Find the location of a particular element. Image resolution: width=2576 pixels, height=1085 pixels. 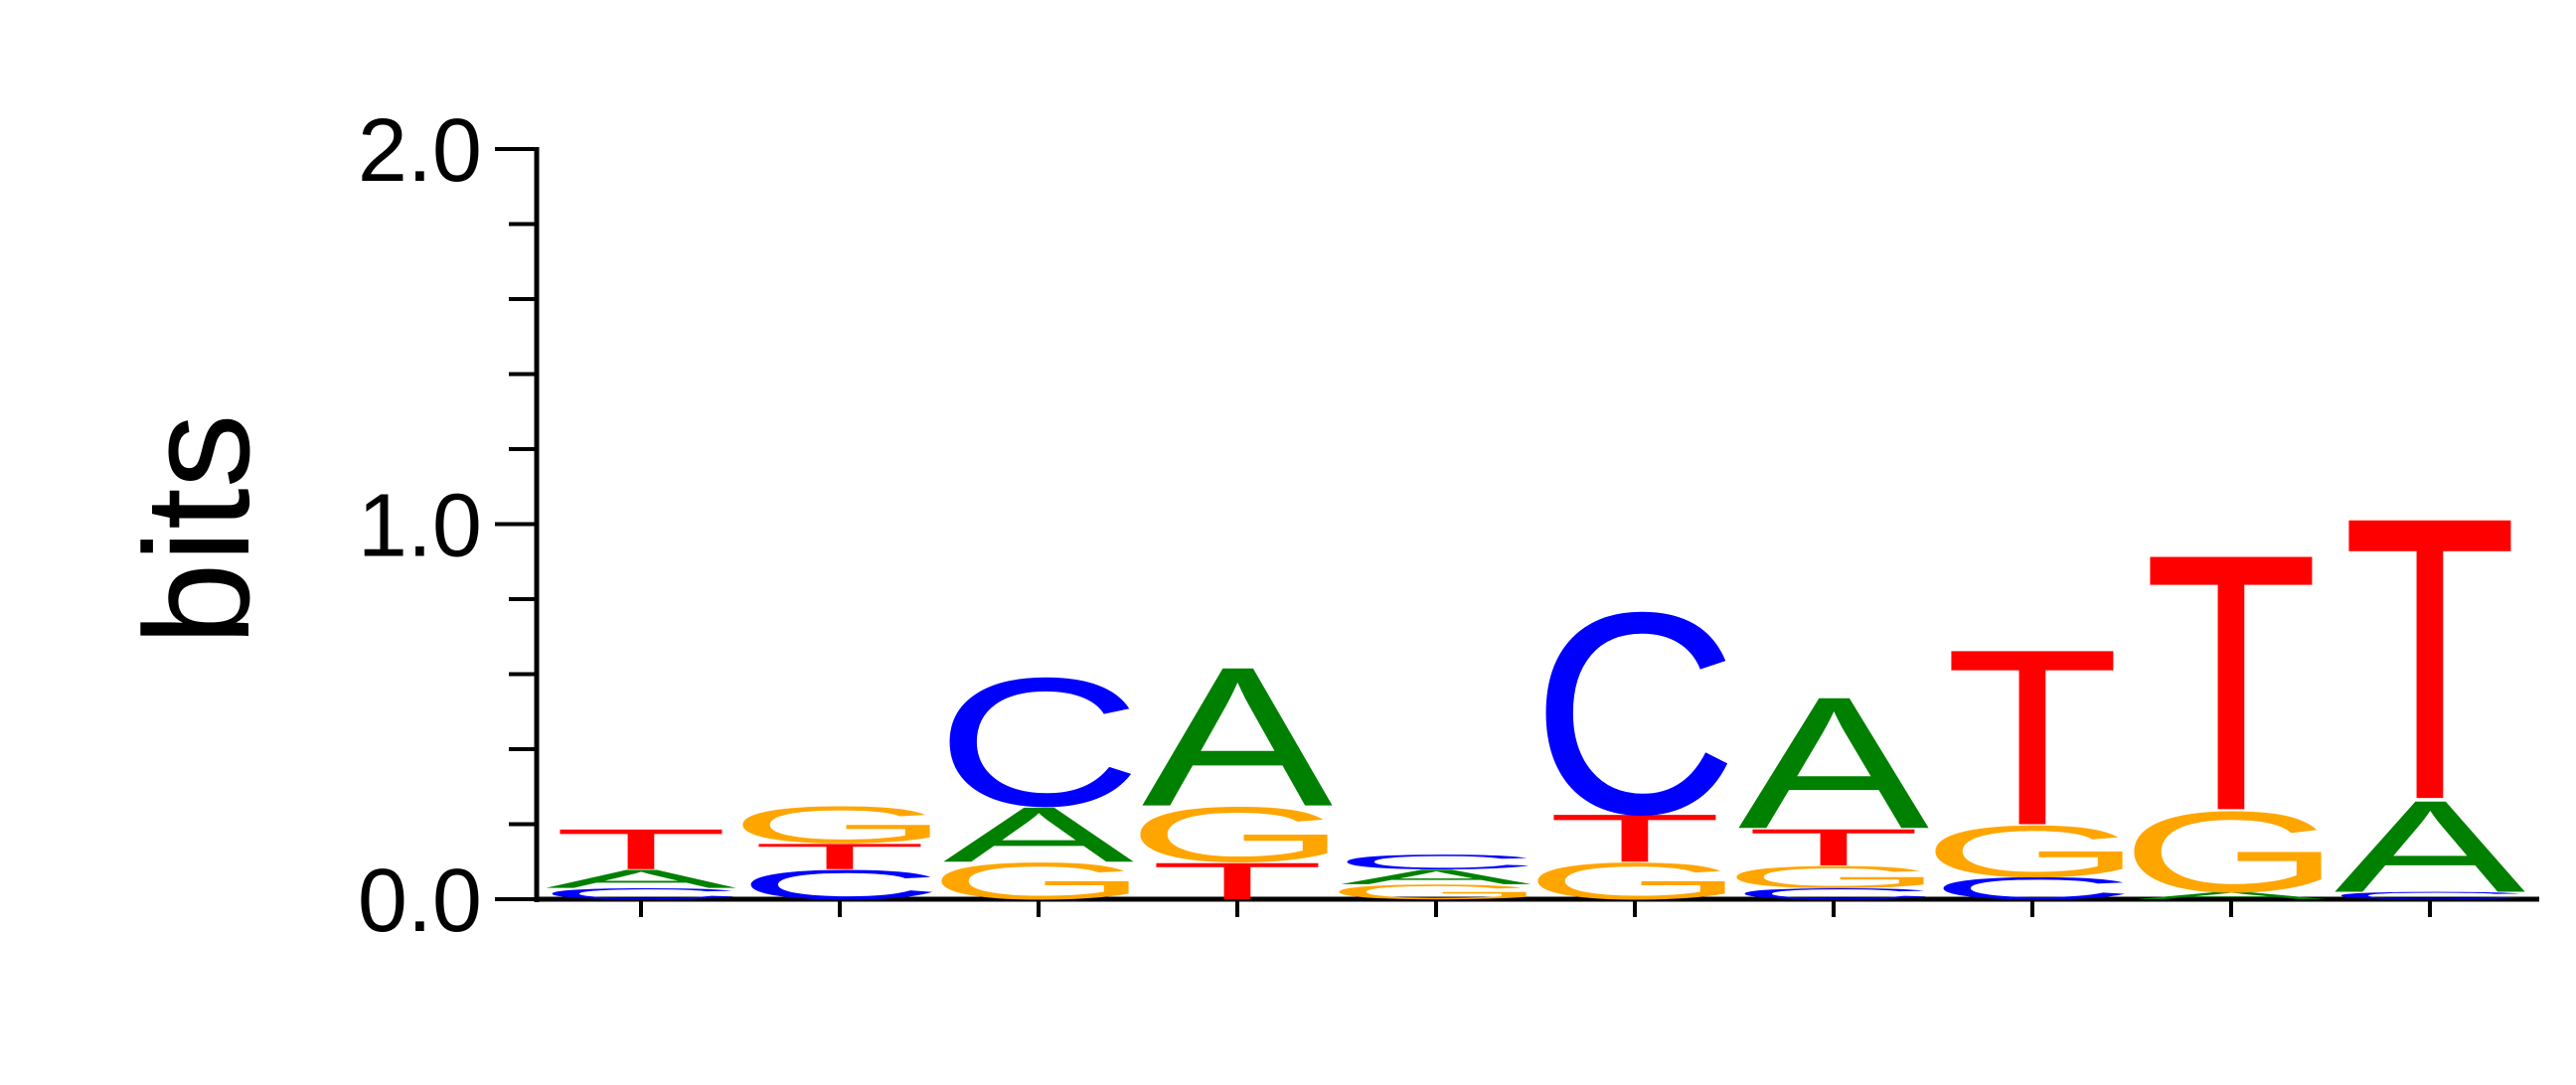

logo-stack-10: CAT is located at coordinates (2430, 675).